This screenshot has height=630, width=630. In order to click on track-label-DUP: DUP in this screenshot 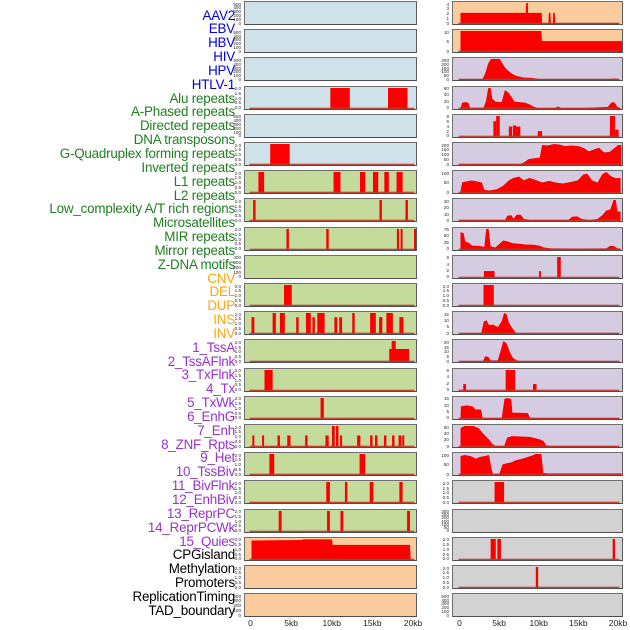, I will do `click(221, 306)`.